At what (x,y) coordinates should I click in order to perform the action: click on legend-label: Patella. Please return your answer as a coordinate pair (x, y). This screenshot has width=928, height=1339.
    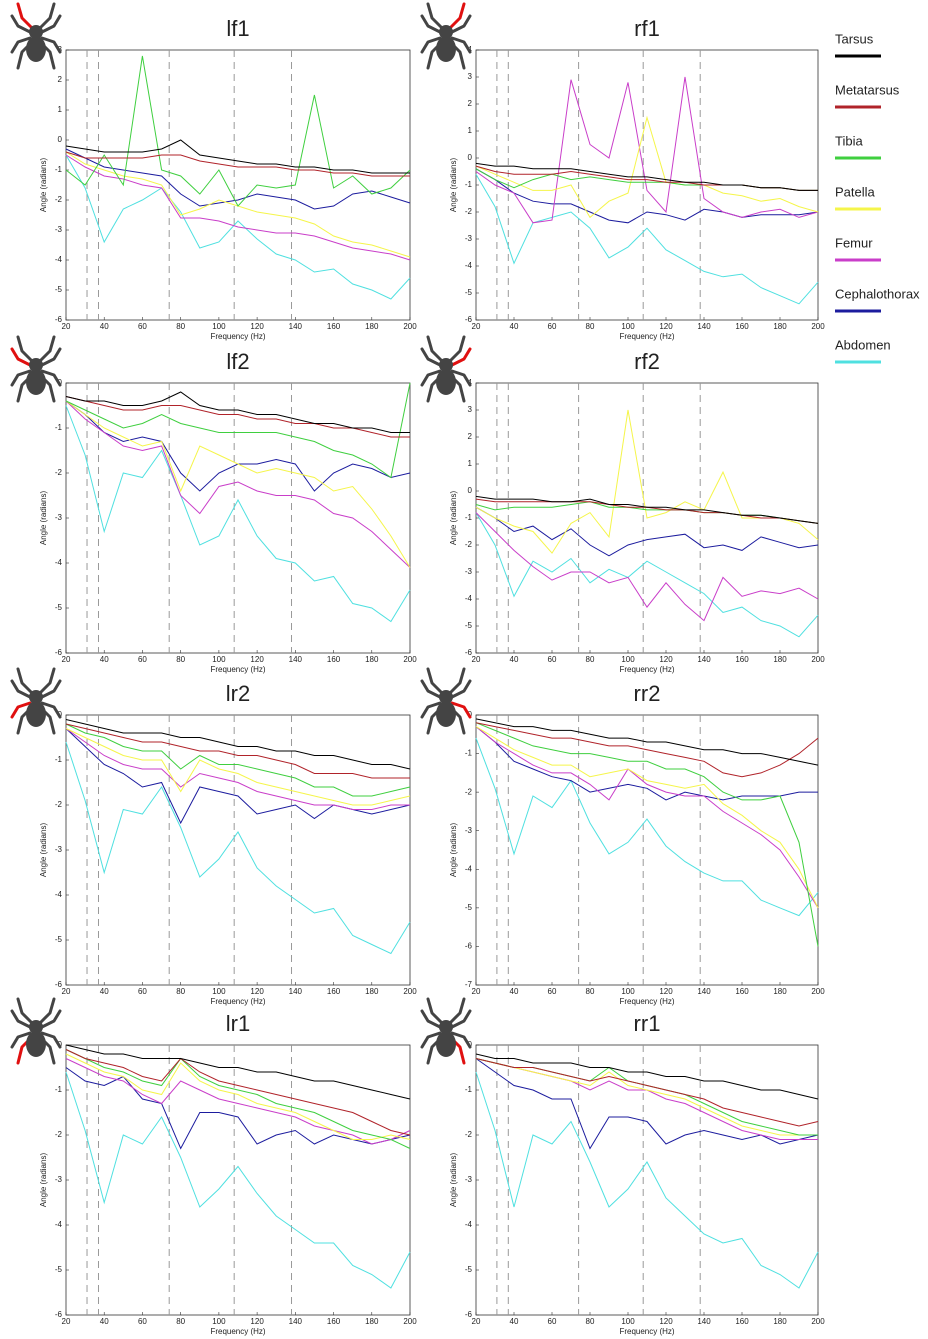
    Looking at the image, I should click on (855, 191).